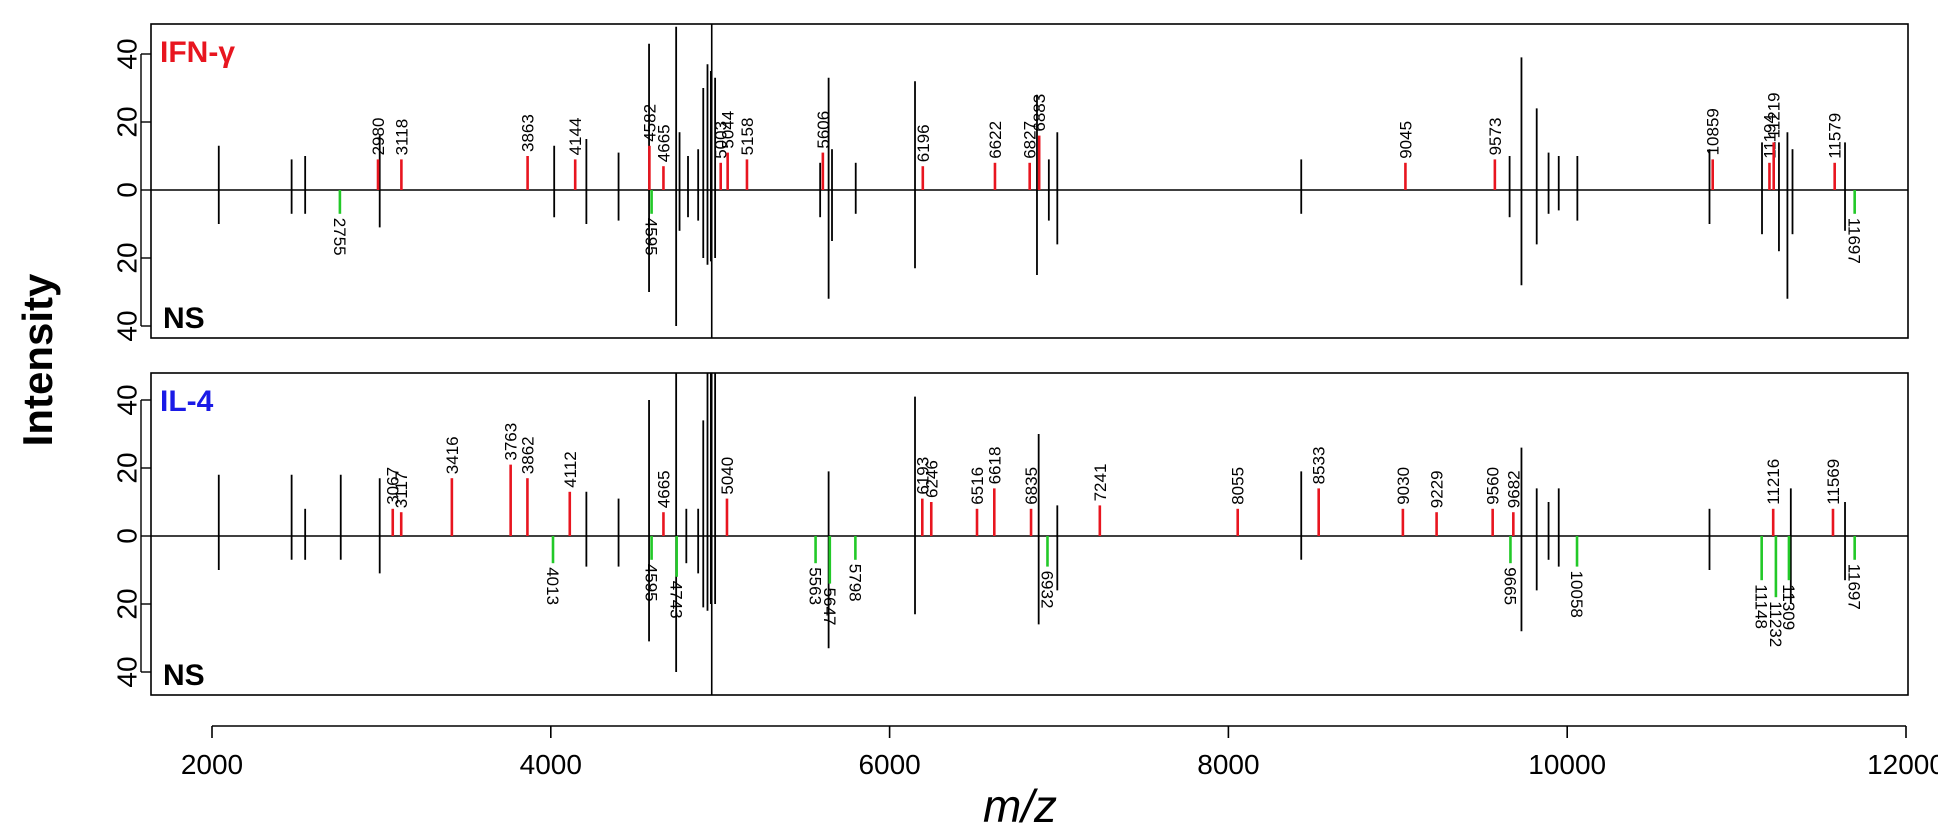  What do you see at coordinates (995, 140) in the screenshot?
I see `up-peak-label: 6622` at bounding box center [995, 140].